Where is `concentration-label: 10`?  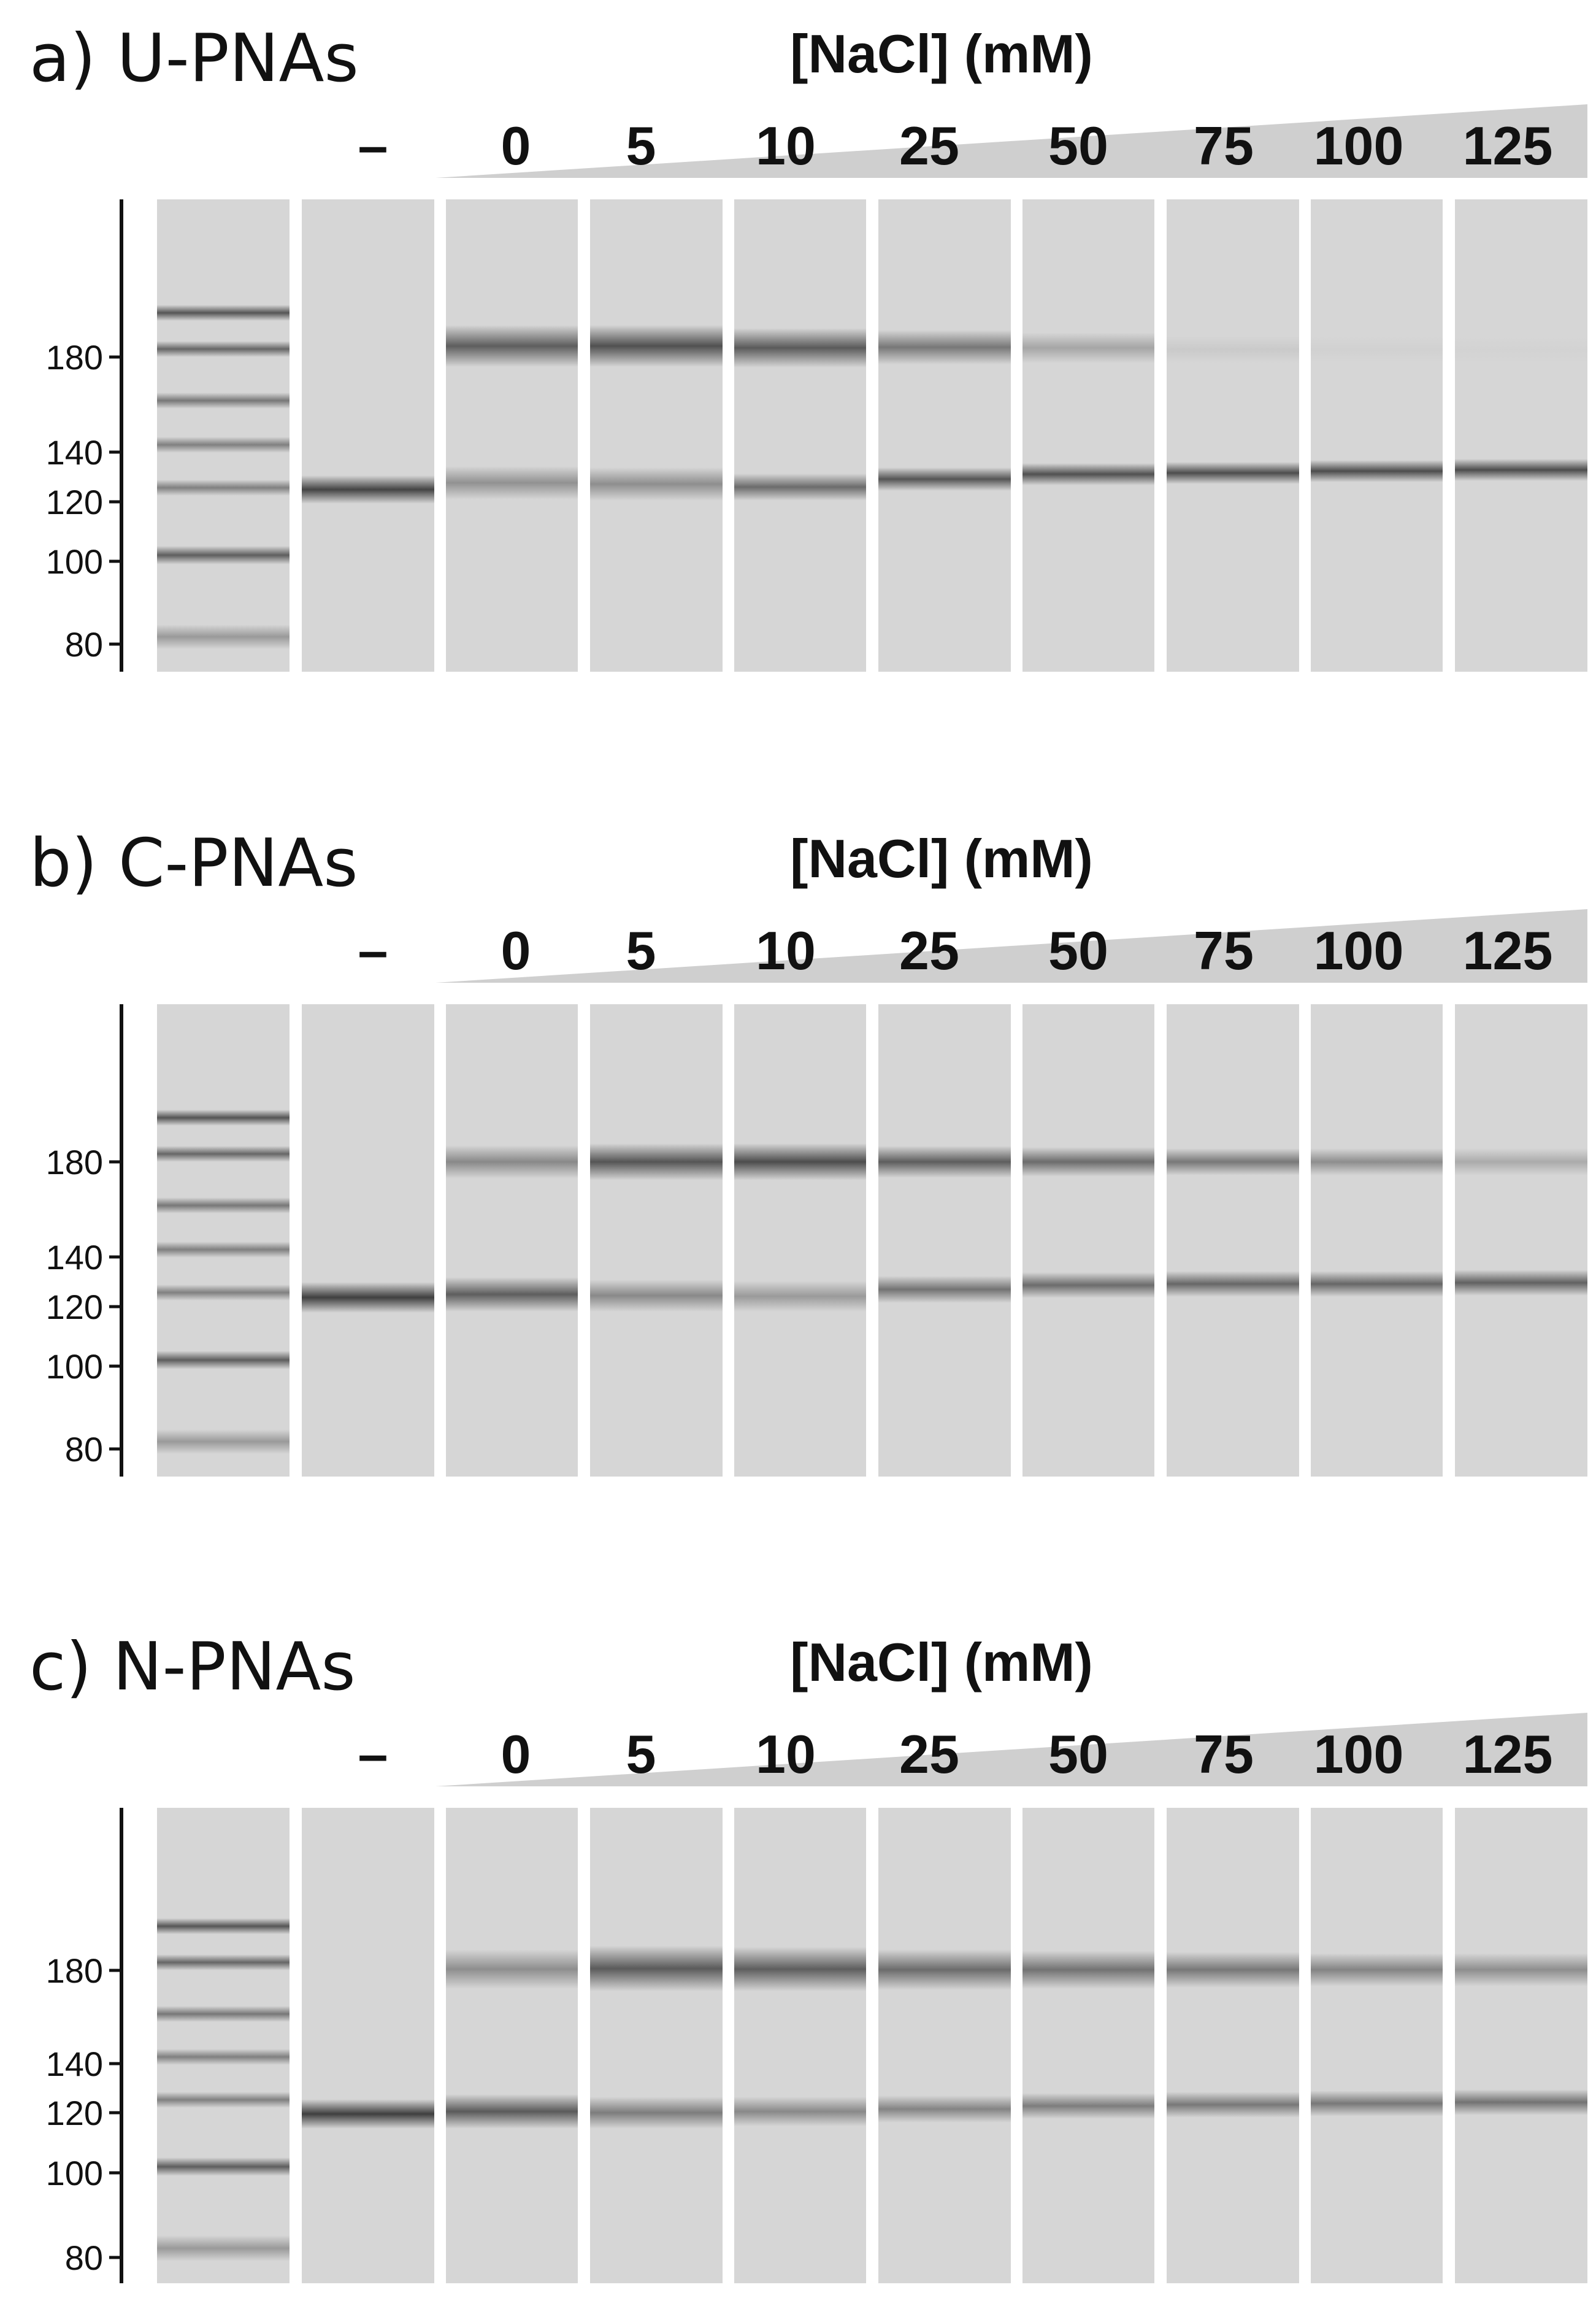 concentration-label: 10 is located at coordinates (786, 145).